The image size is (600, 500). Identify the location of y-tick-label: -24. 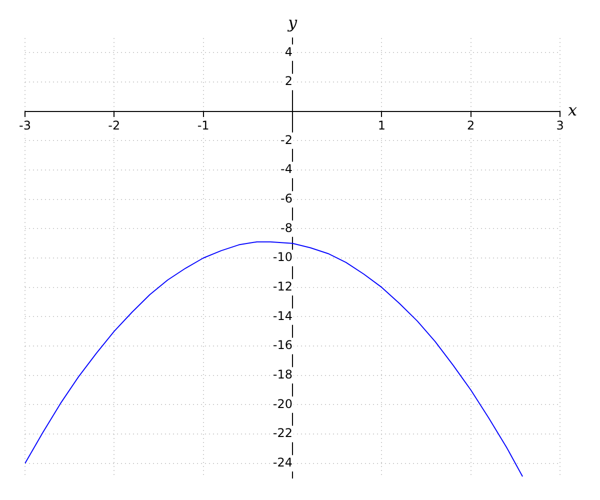
(282, 462).